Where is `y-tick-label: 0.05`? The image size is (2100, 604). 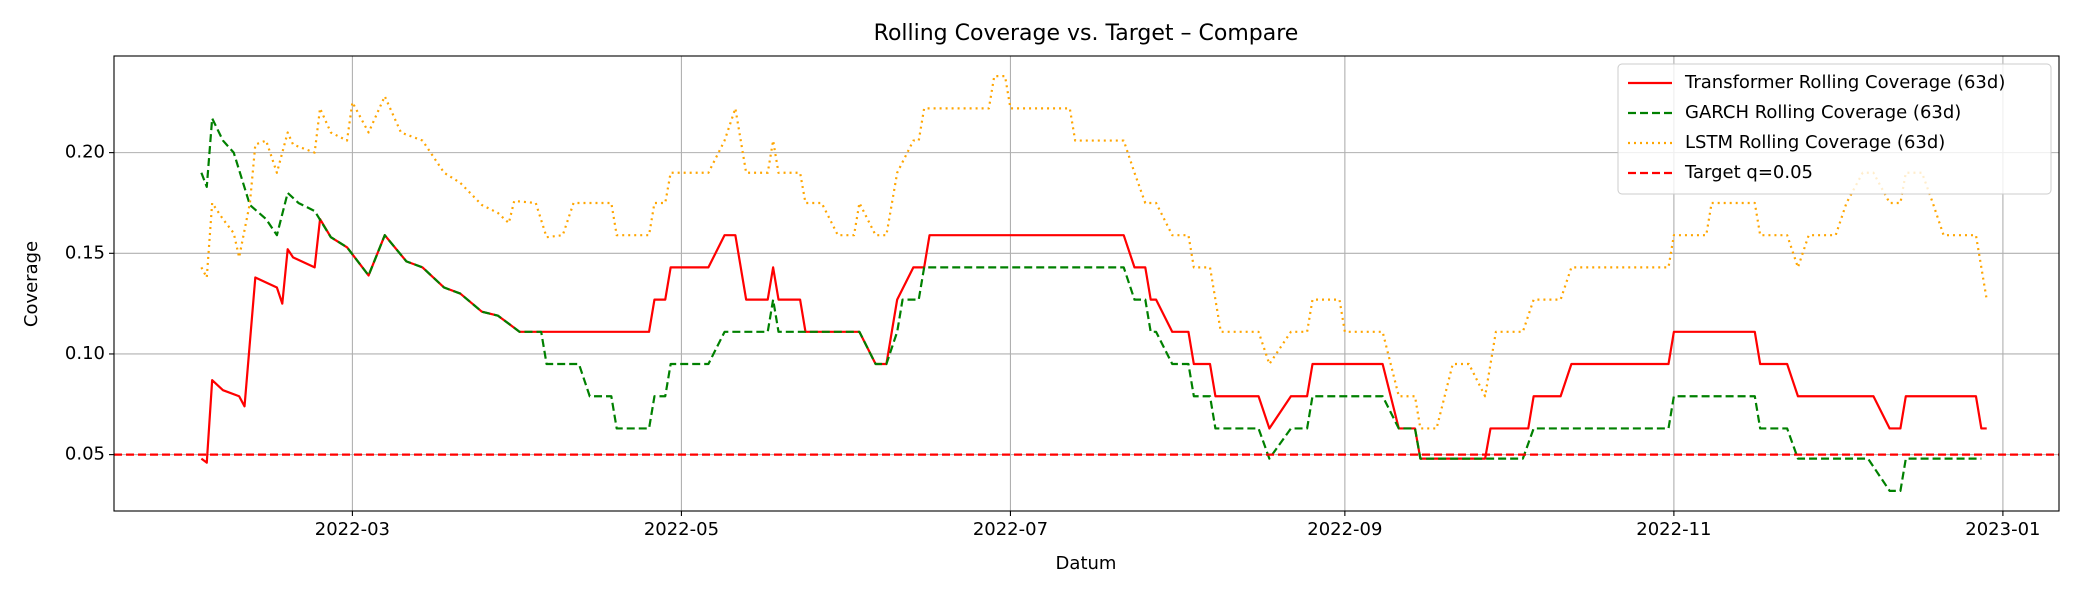
y-tick-label: 0.05 is located at coordinates (85, 454).